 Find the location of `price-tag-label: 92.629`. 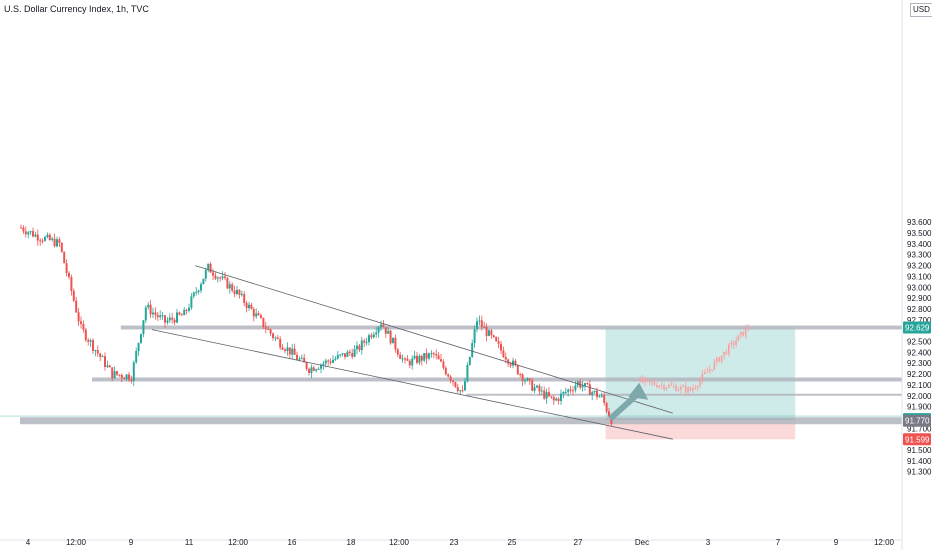

price-tag-label: 92.629 is located at coordinates (917, 328).